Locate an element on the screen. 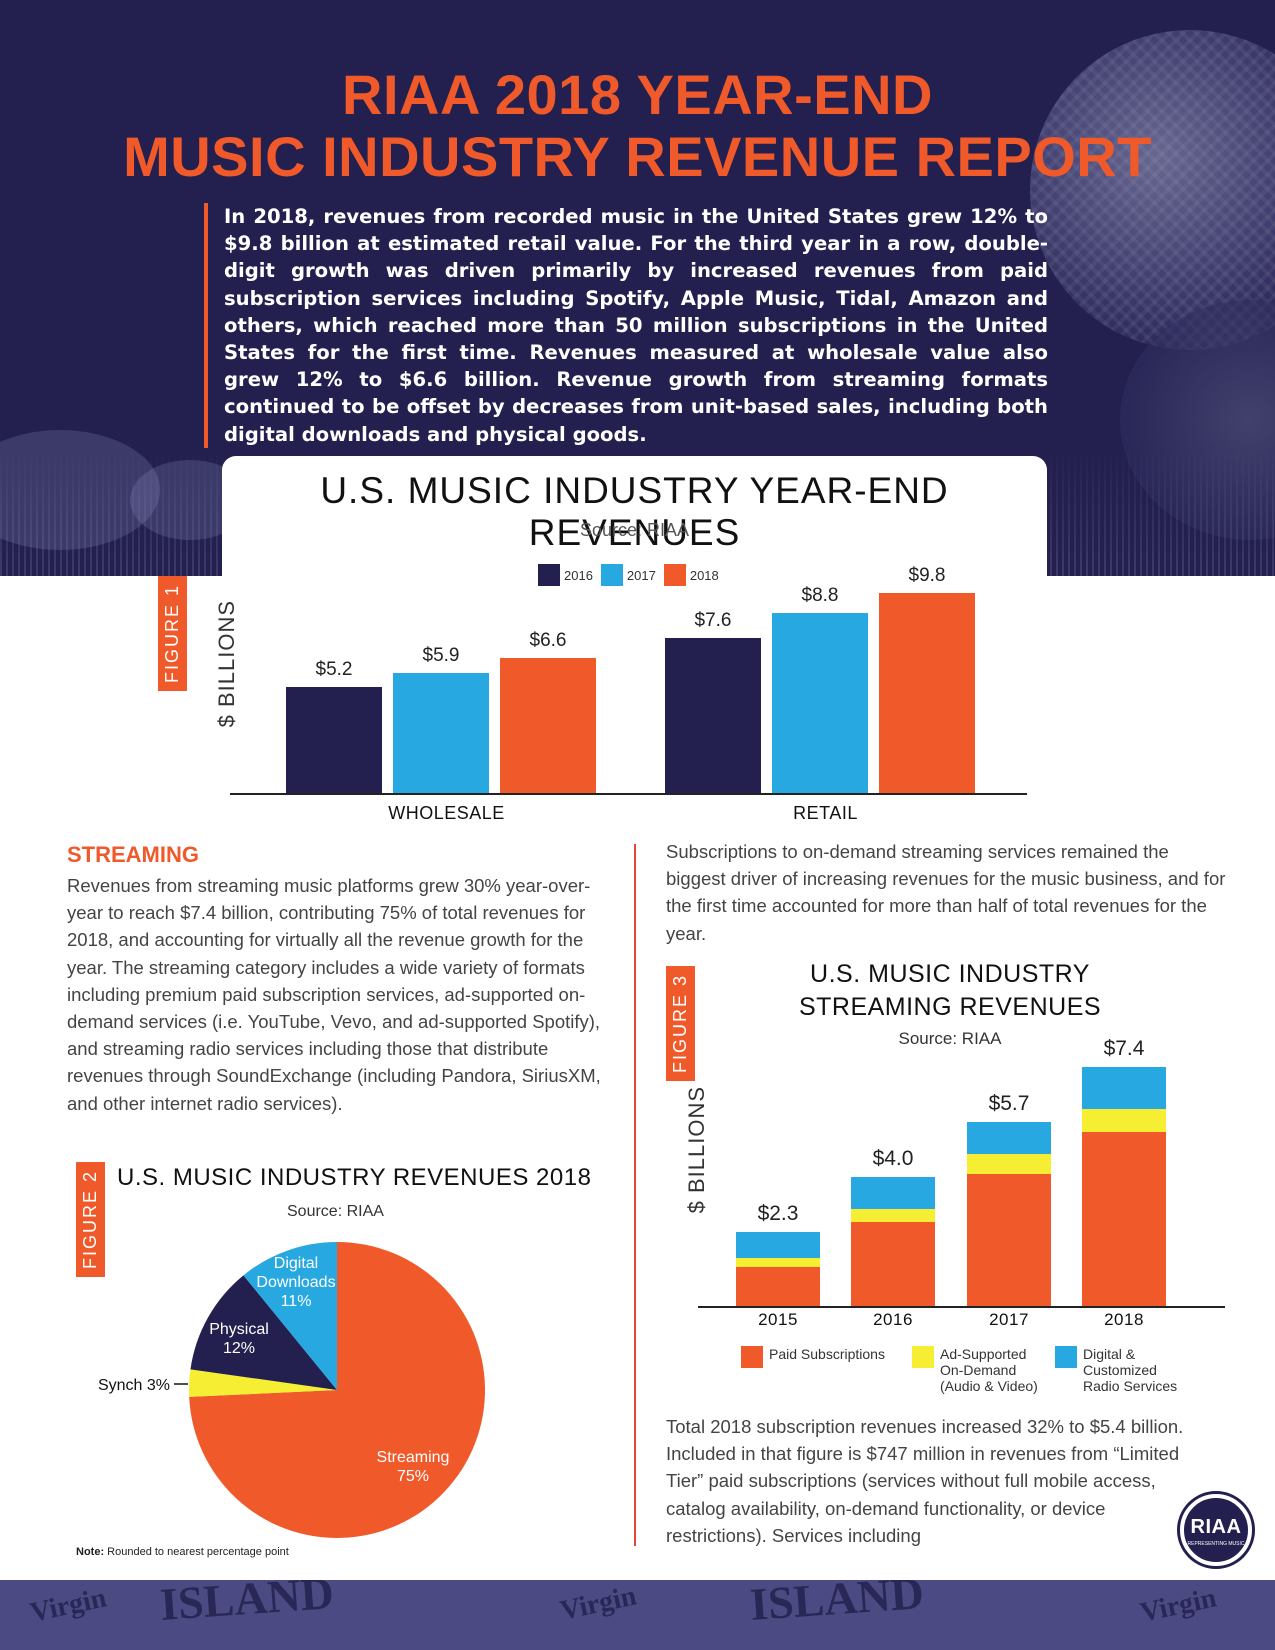 Image resolution: width=1275 pixels, height=1650 pixels. figure1-card is located at coordinates (634, 521).